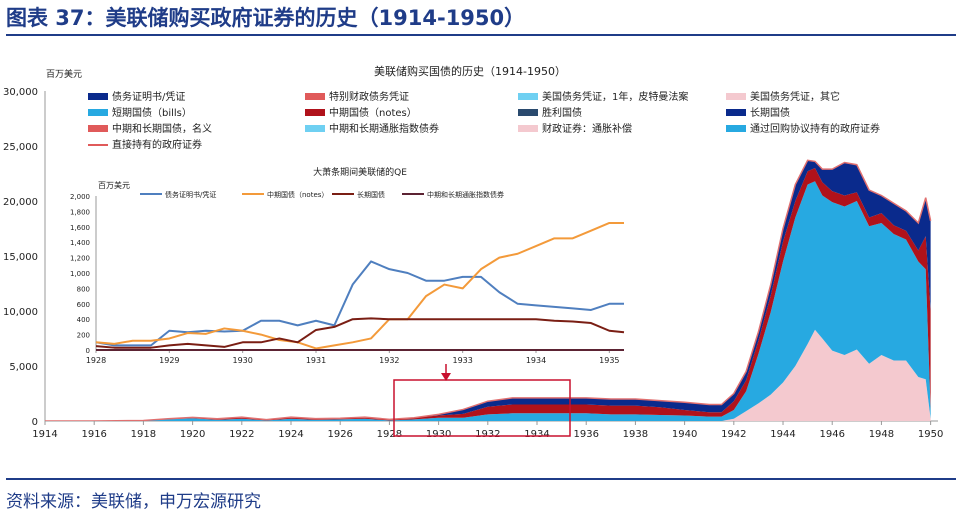 This screenshot has width=960, height=518. I want to click on inset-legend-label: 中期和长期通胀指数债券, so click(465, 194).